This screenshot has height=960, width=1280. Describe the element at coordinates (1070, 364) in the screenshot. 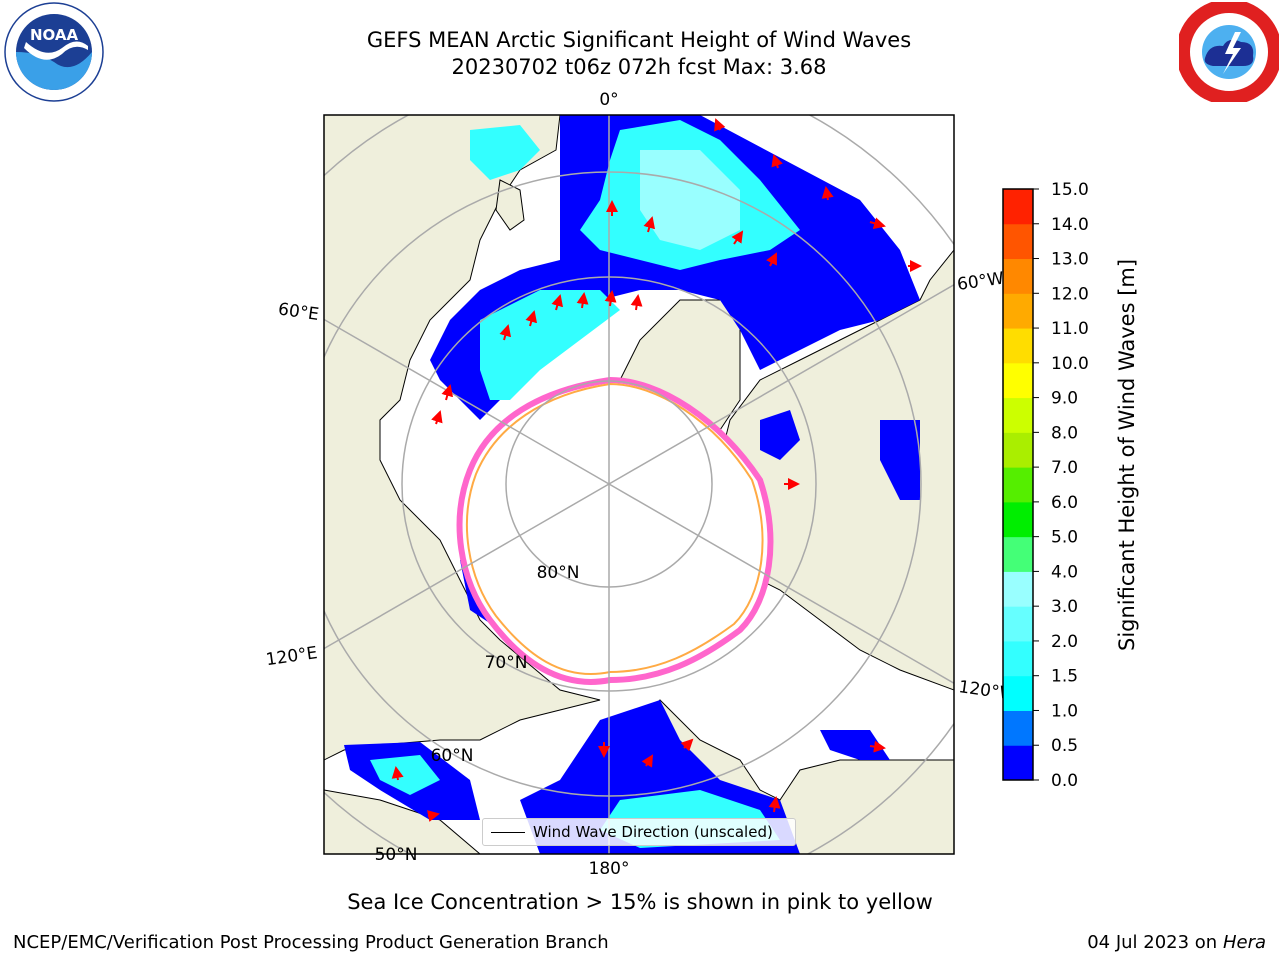

I see `colorbar-tick-label: 10.0` at that location.